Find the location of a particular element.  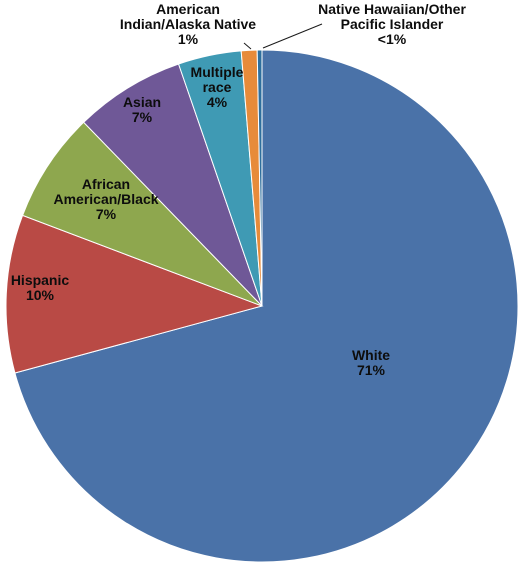

slice-label-american-indian-alaska-native: American Indian/Alaska Native 1% is located at coordinates (188, 24).